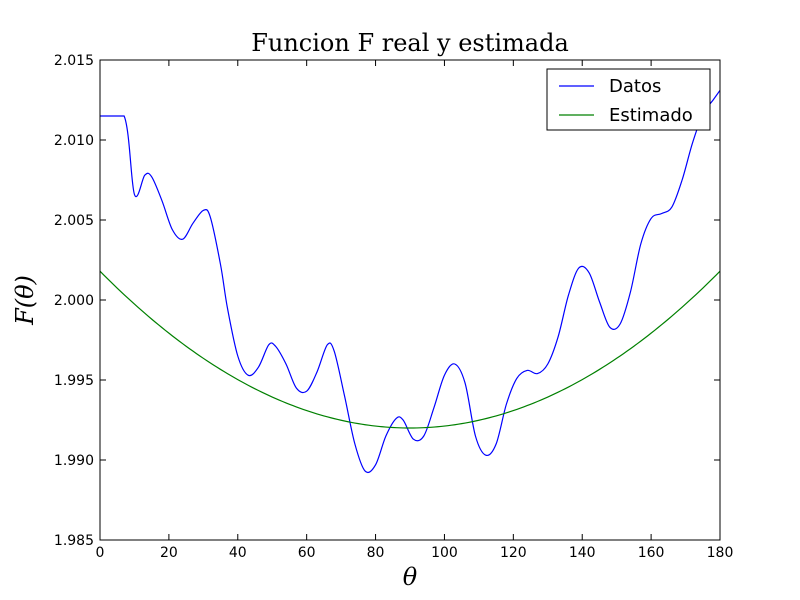 The width and height of the screenshot is (800, 600). I want to click on chart-title: Funcion F real y estimada, so click(410, 43).